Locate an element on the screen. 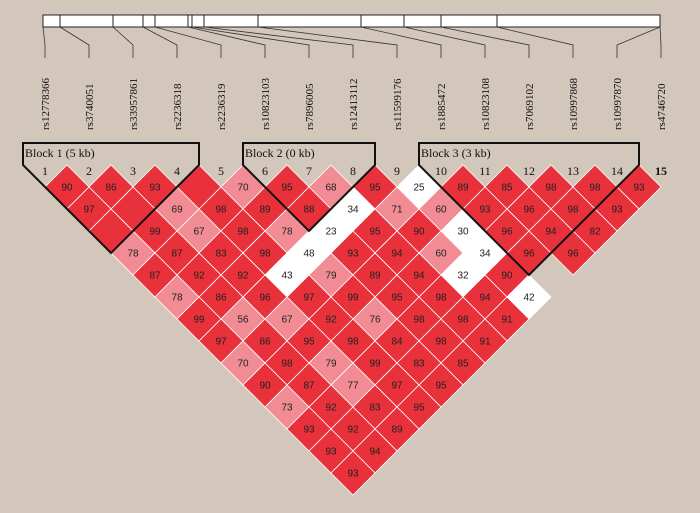 The height and width of the screenshot is (513, 700). ld-value: 73 is located at coordinates (287, 408).